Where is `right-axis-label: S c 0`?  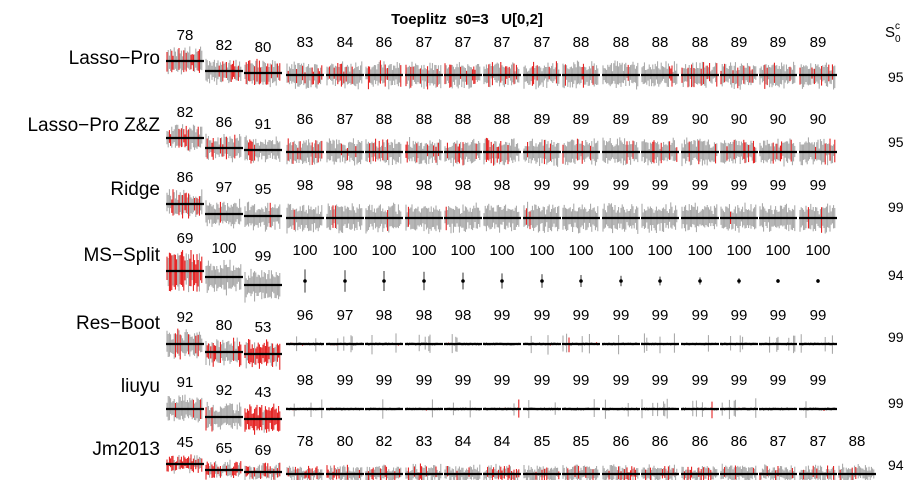
right-axis-label: S c 0 is located at coordinates (893, 33).